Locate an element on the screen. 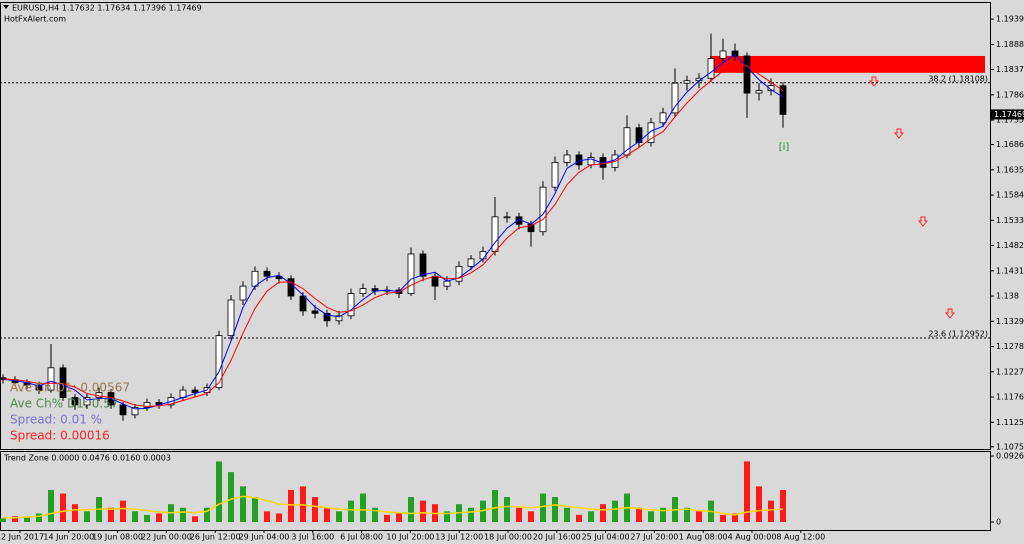  y-tick-label: 1.10755 is located at coordinates (1010, 446).